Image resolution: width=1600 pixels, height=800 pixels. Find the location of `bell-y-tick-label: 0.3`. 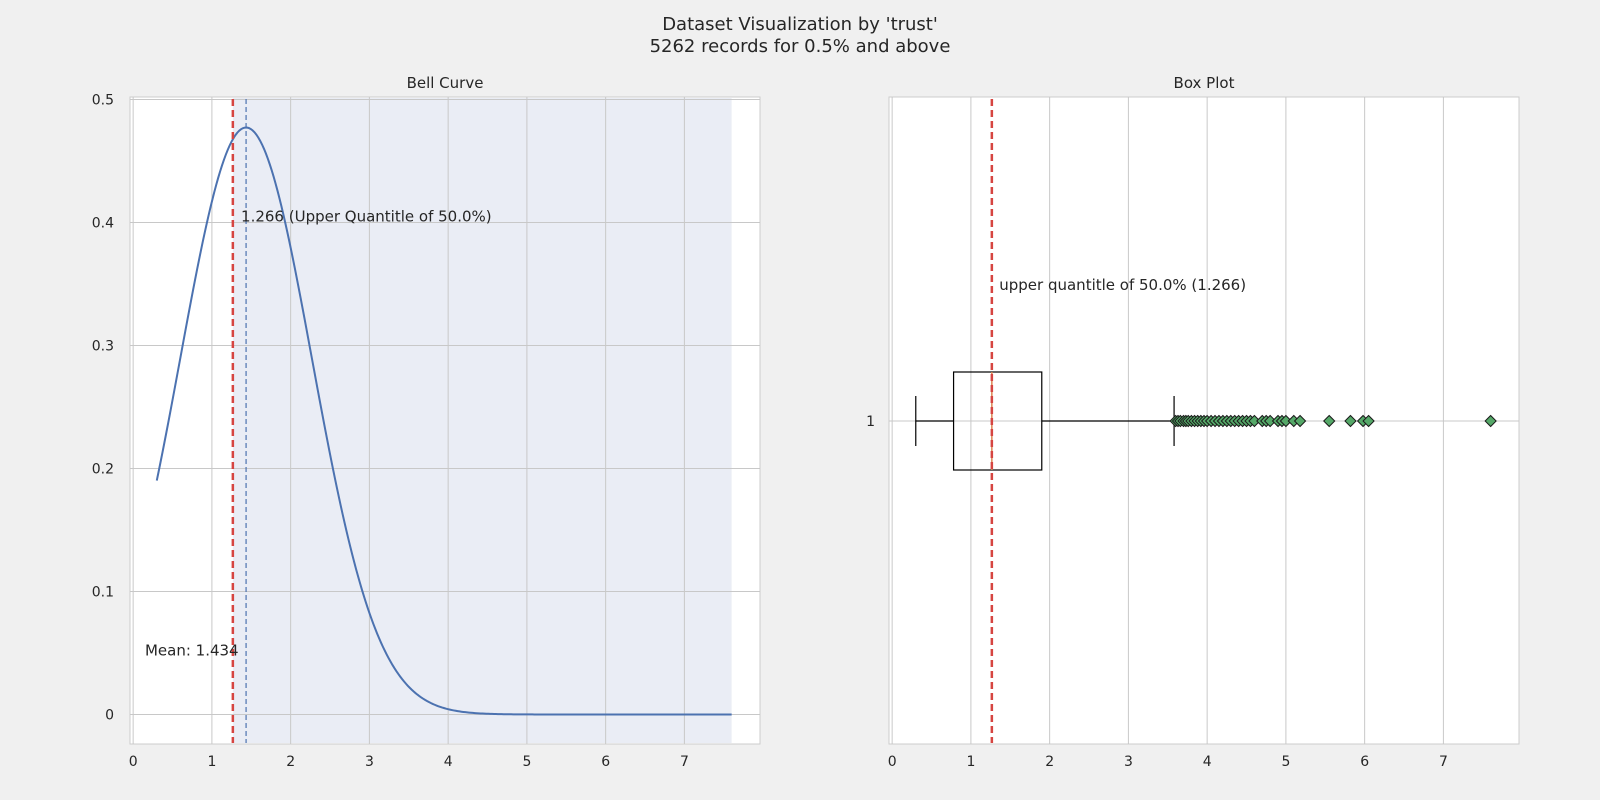

bell-y-tick-label: 0.3 is located at coordinates (103, 346).